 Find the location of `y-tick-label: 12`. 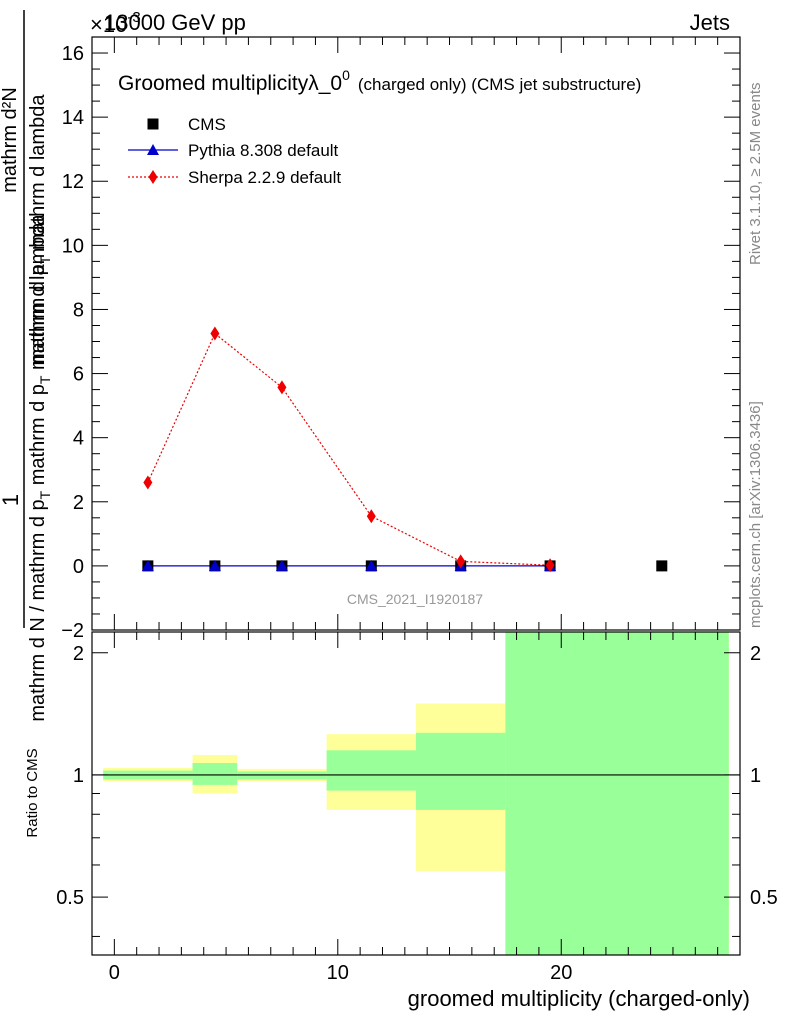

y-tick-label: 12 is located at coordinates (73, 182).